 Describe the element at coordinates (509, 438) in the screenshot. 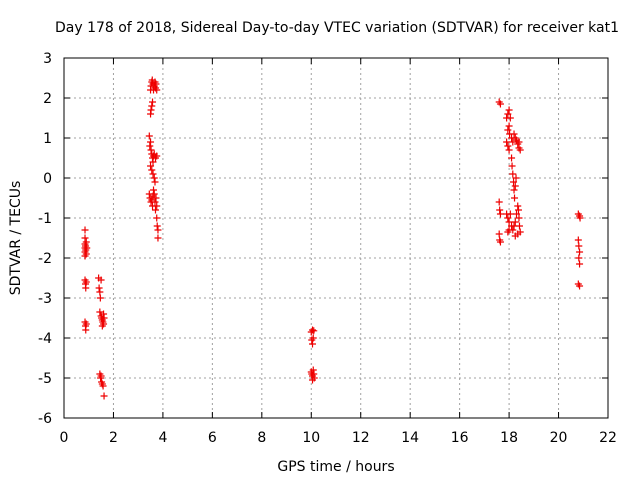

I see `x-tick-label: 18` at that location.